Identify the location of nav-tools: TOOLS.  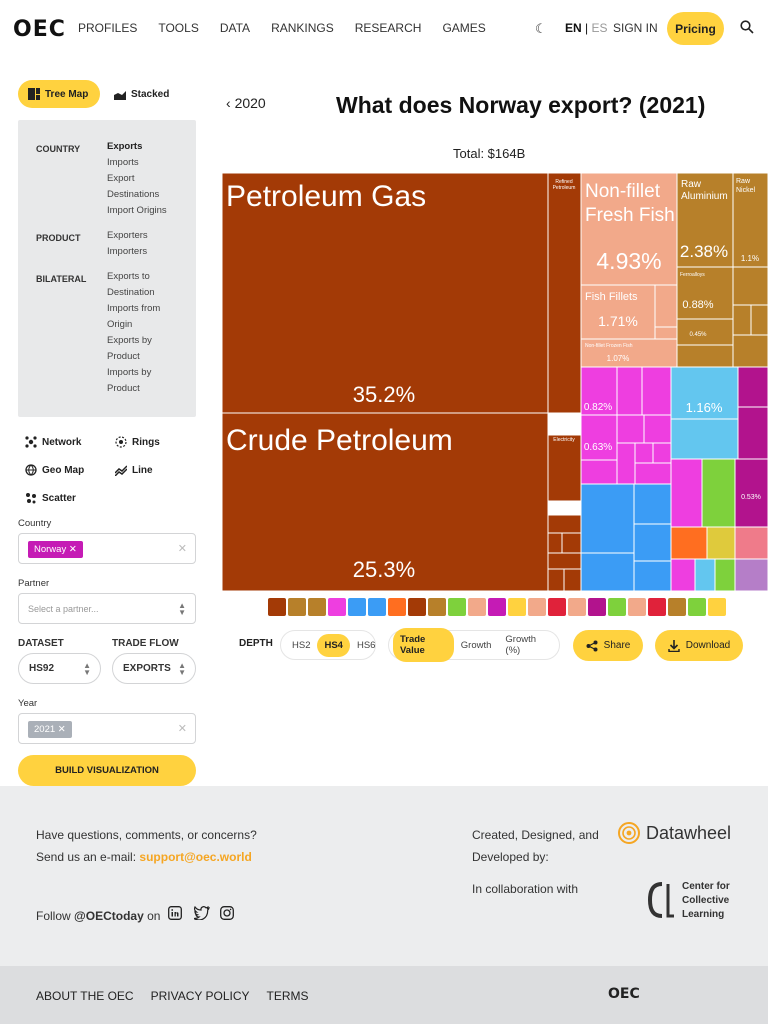
(178, 28).